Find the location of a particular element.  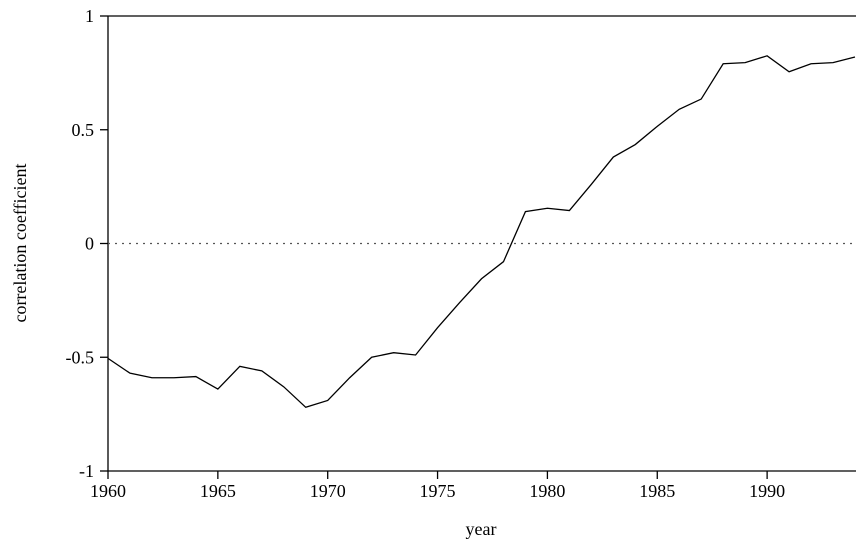

y-tick-label: 0 is located at coordinates (89, 244).